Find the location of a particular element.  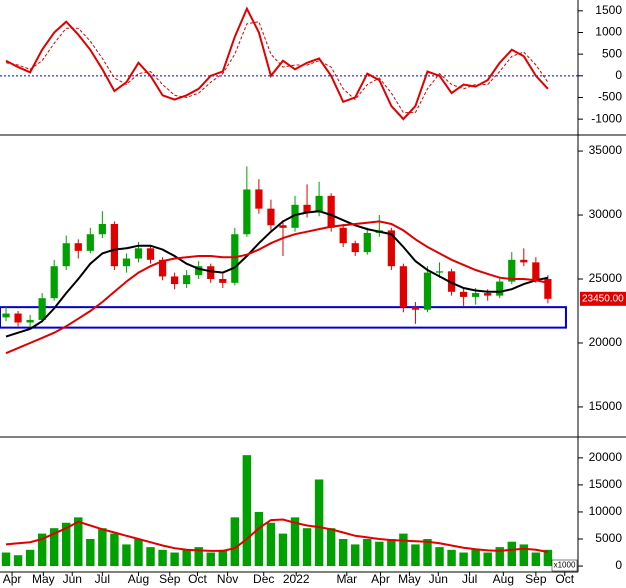

support-zone is located at coordinates (283, 317).